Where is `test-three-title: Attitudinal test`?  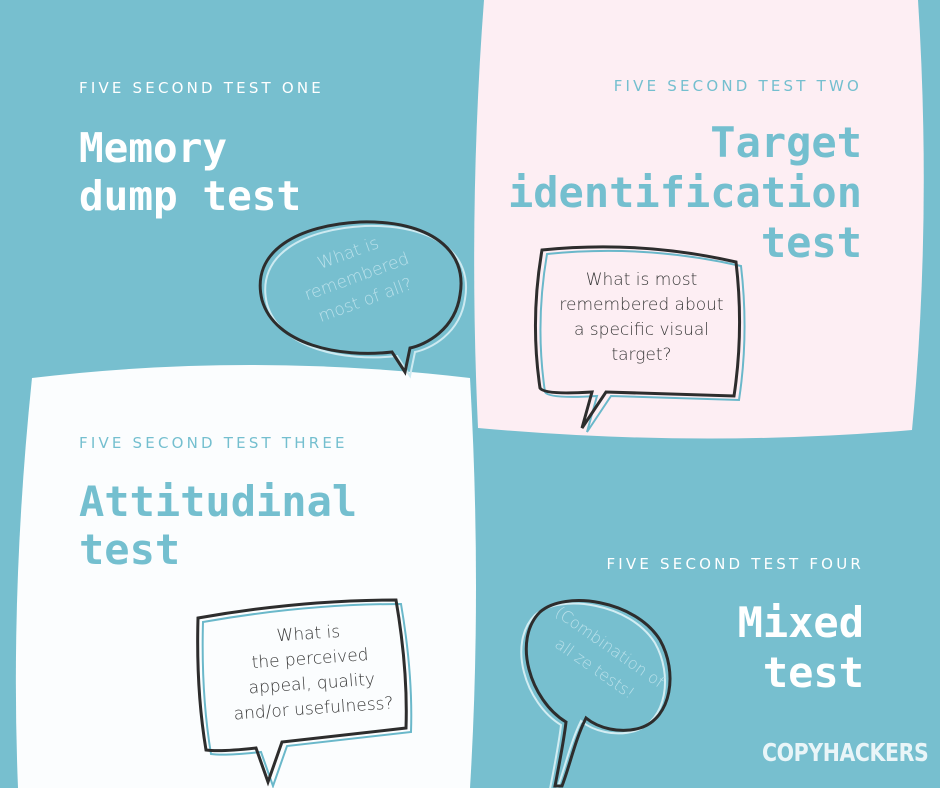
test-three-title: Attitudinal test is located at coordinates (218, 526).